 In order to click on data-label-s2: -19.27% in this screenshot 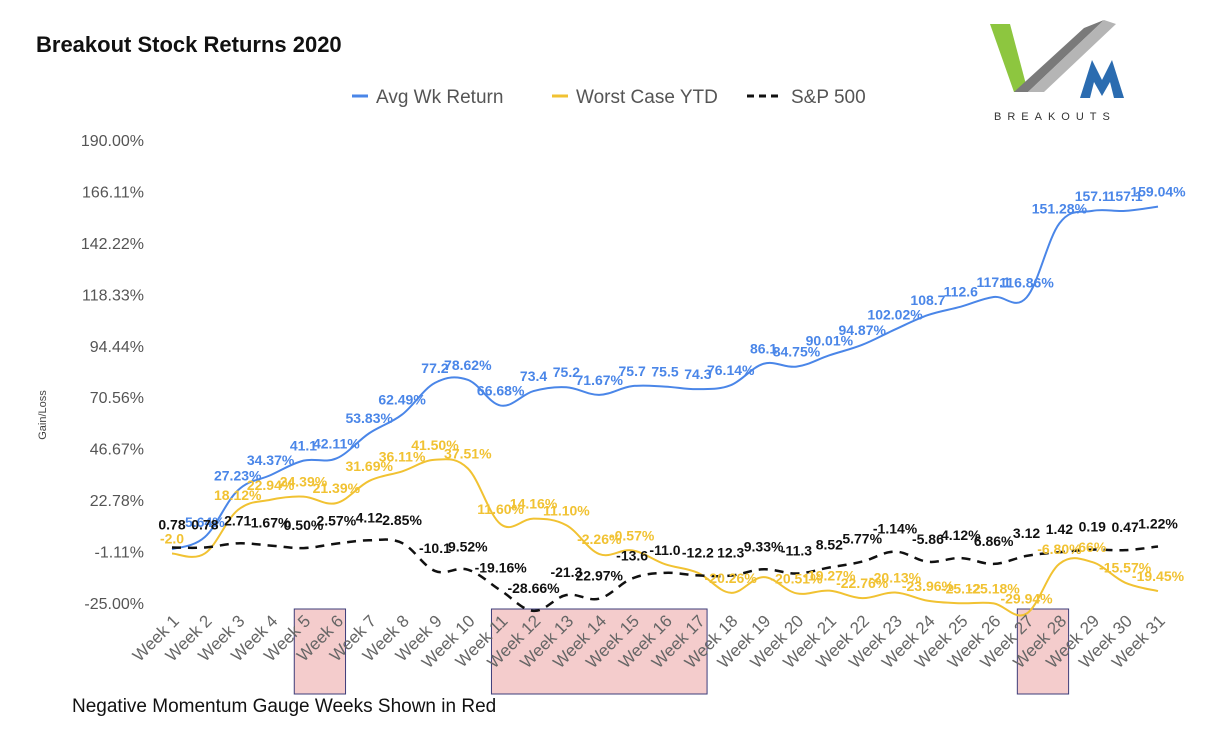, I will do `click(829, 576)`.